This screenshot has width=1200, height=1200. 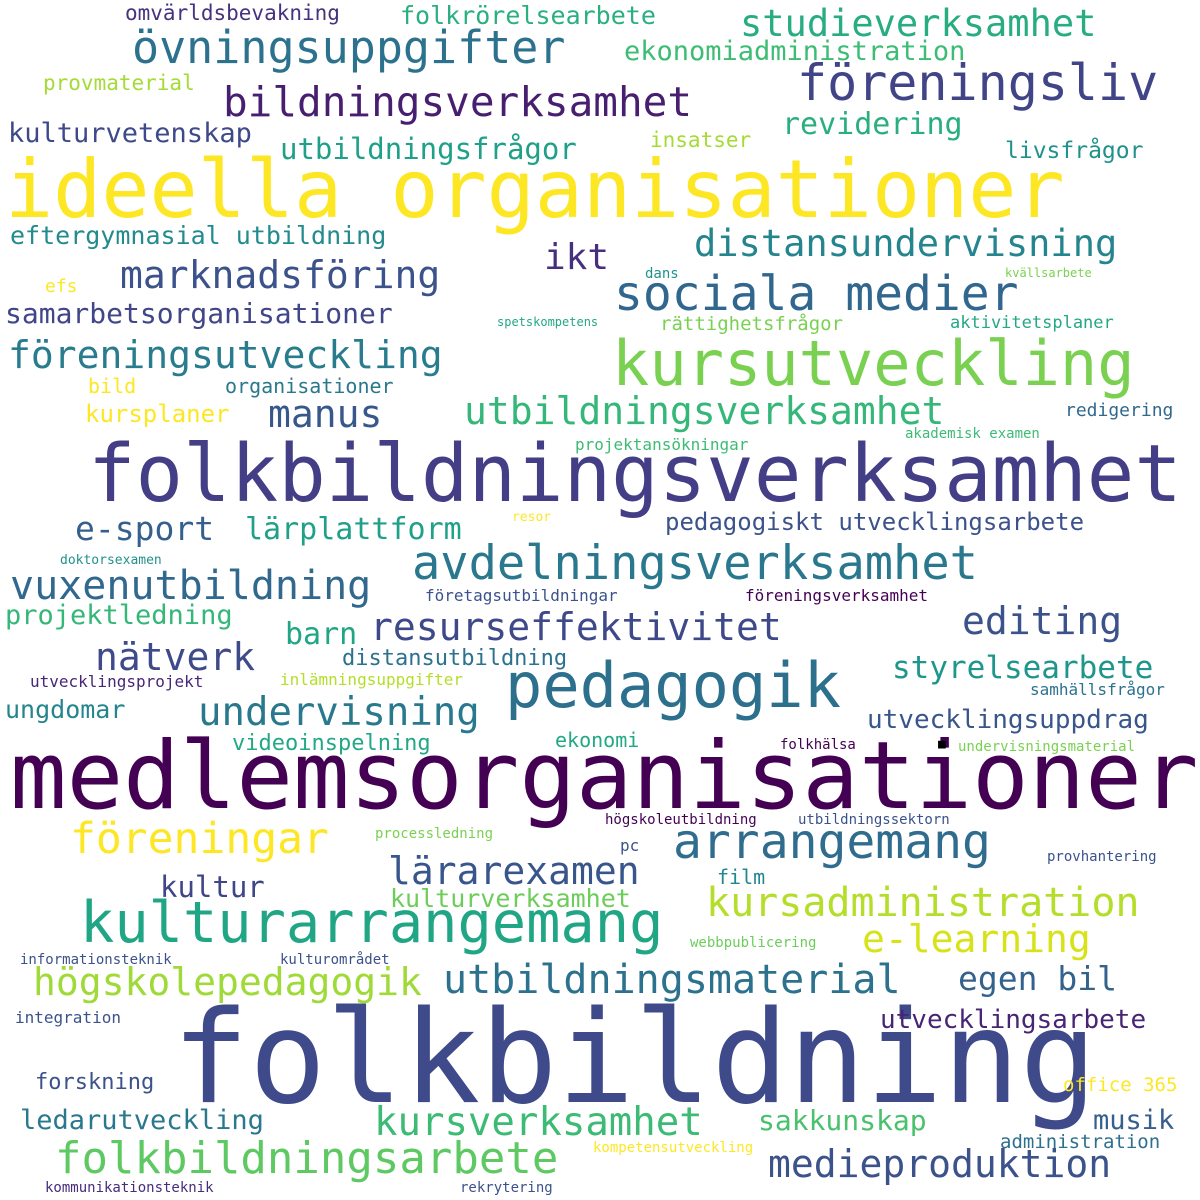 What do you see at coordinates (372, 679) in the screenshot?
I see `word-inlamningsuppgifter: inlämningsuppgifter` at bounding box center [372, 679].